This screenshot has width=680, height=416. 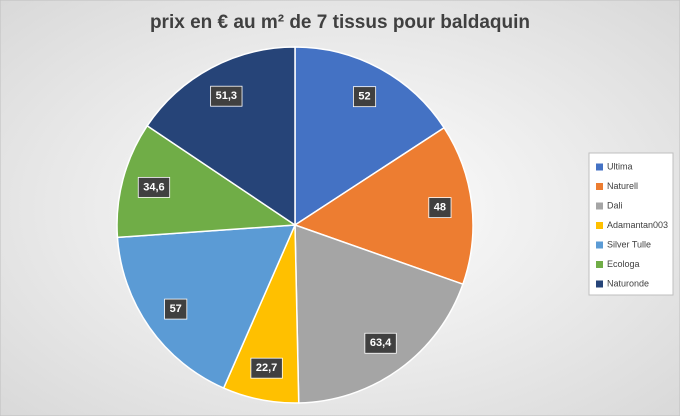 I want to click on data-label: 34,6, so click(x=153, y=187).